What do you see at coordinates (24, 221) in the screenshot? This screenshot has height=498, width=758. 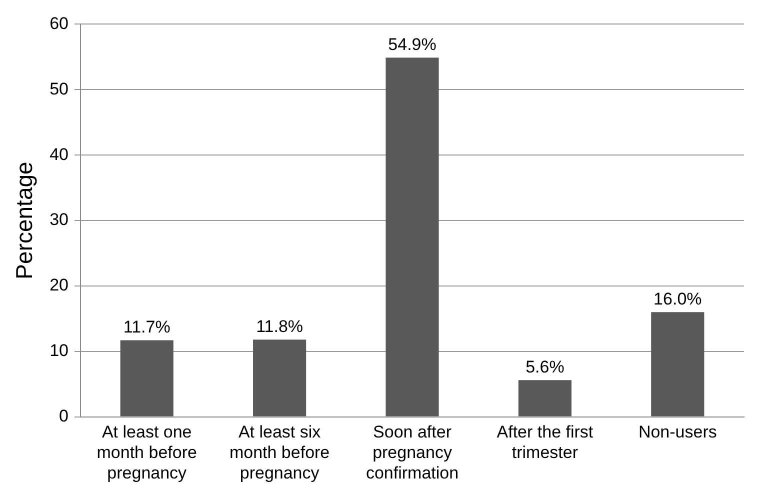 I see `y-axis-title: Percentage` at bounding box center [24, 221].